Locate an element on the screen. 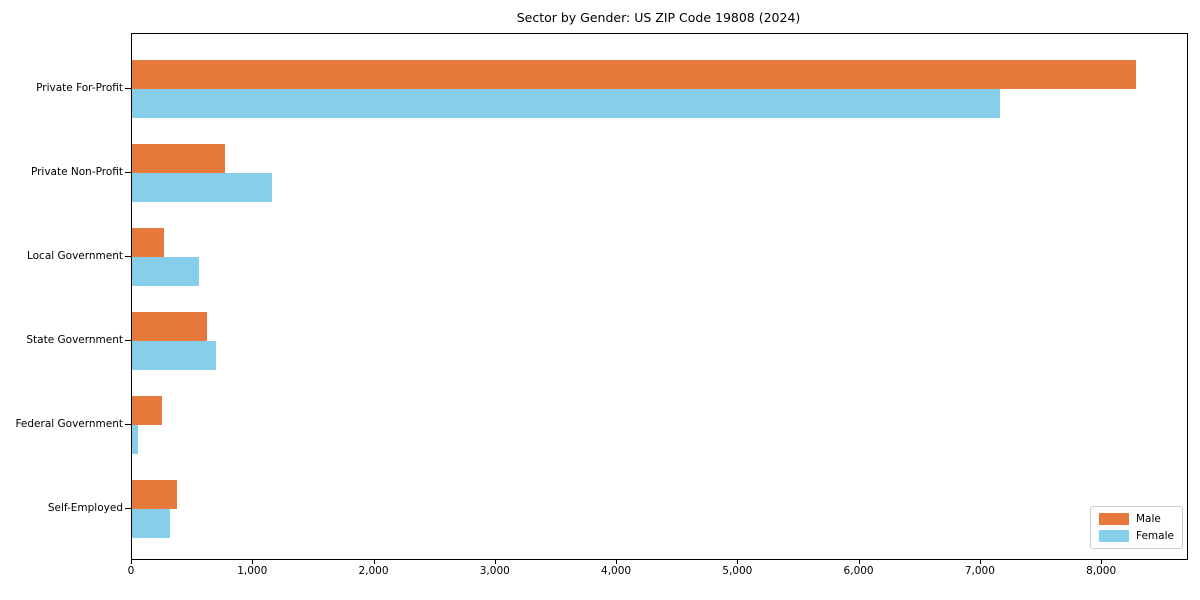  bar-male-state-government is located at coordinates (170, 326).